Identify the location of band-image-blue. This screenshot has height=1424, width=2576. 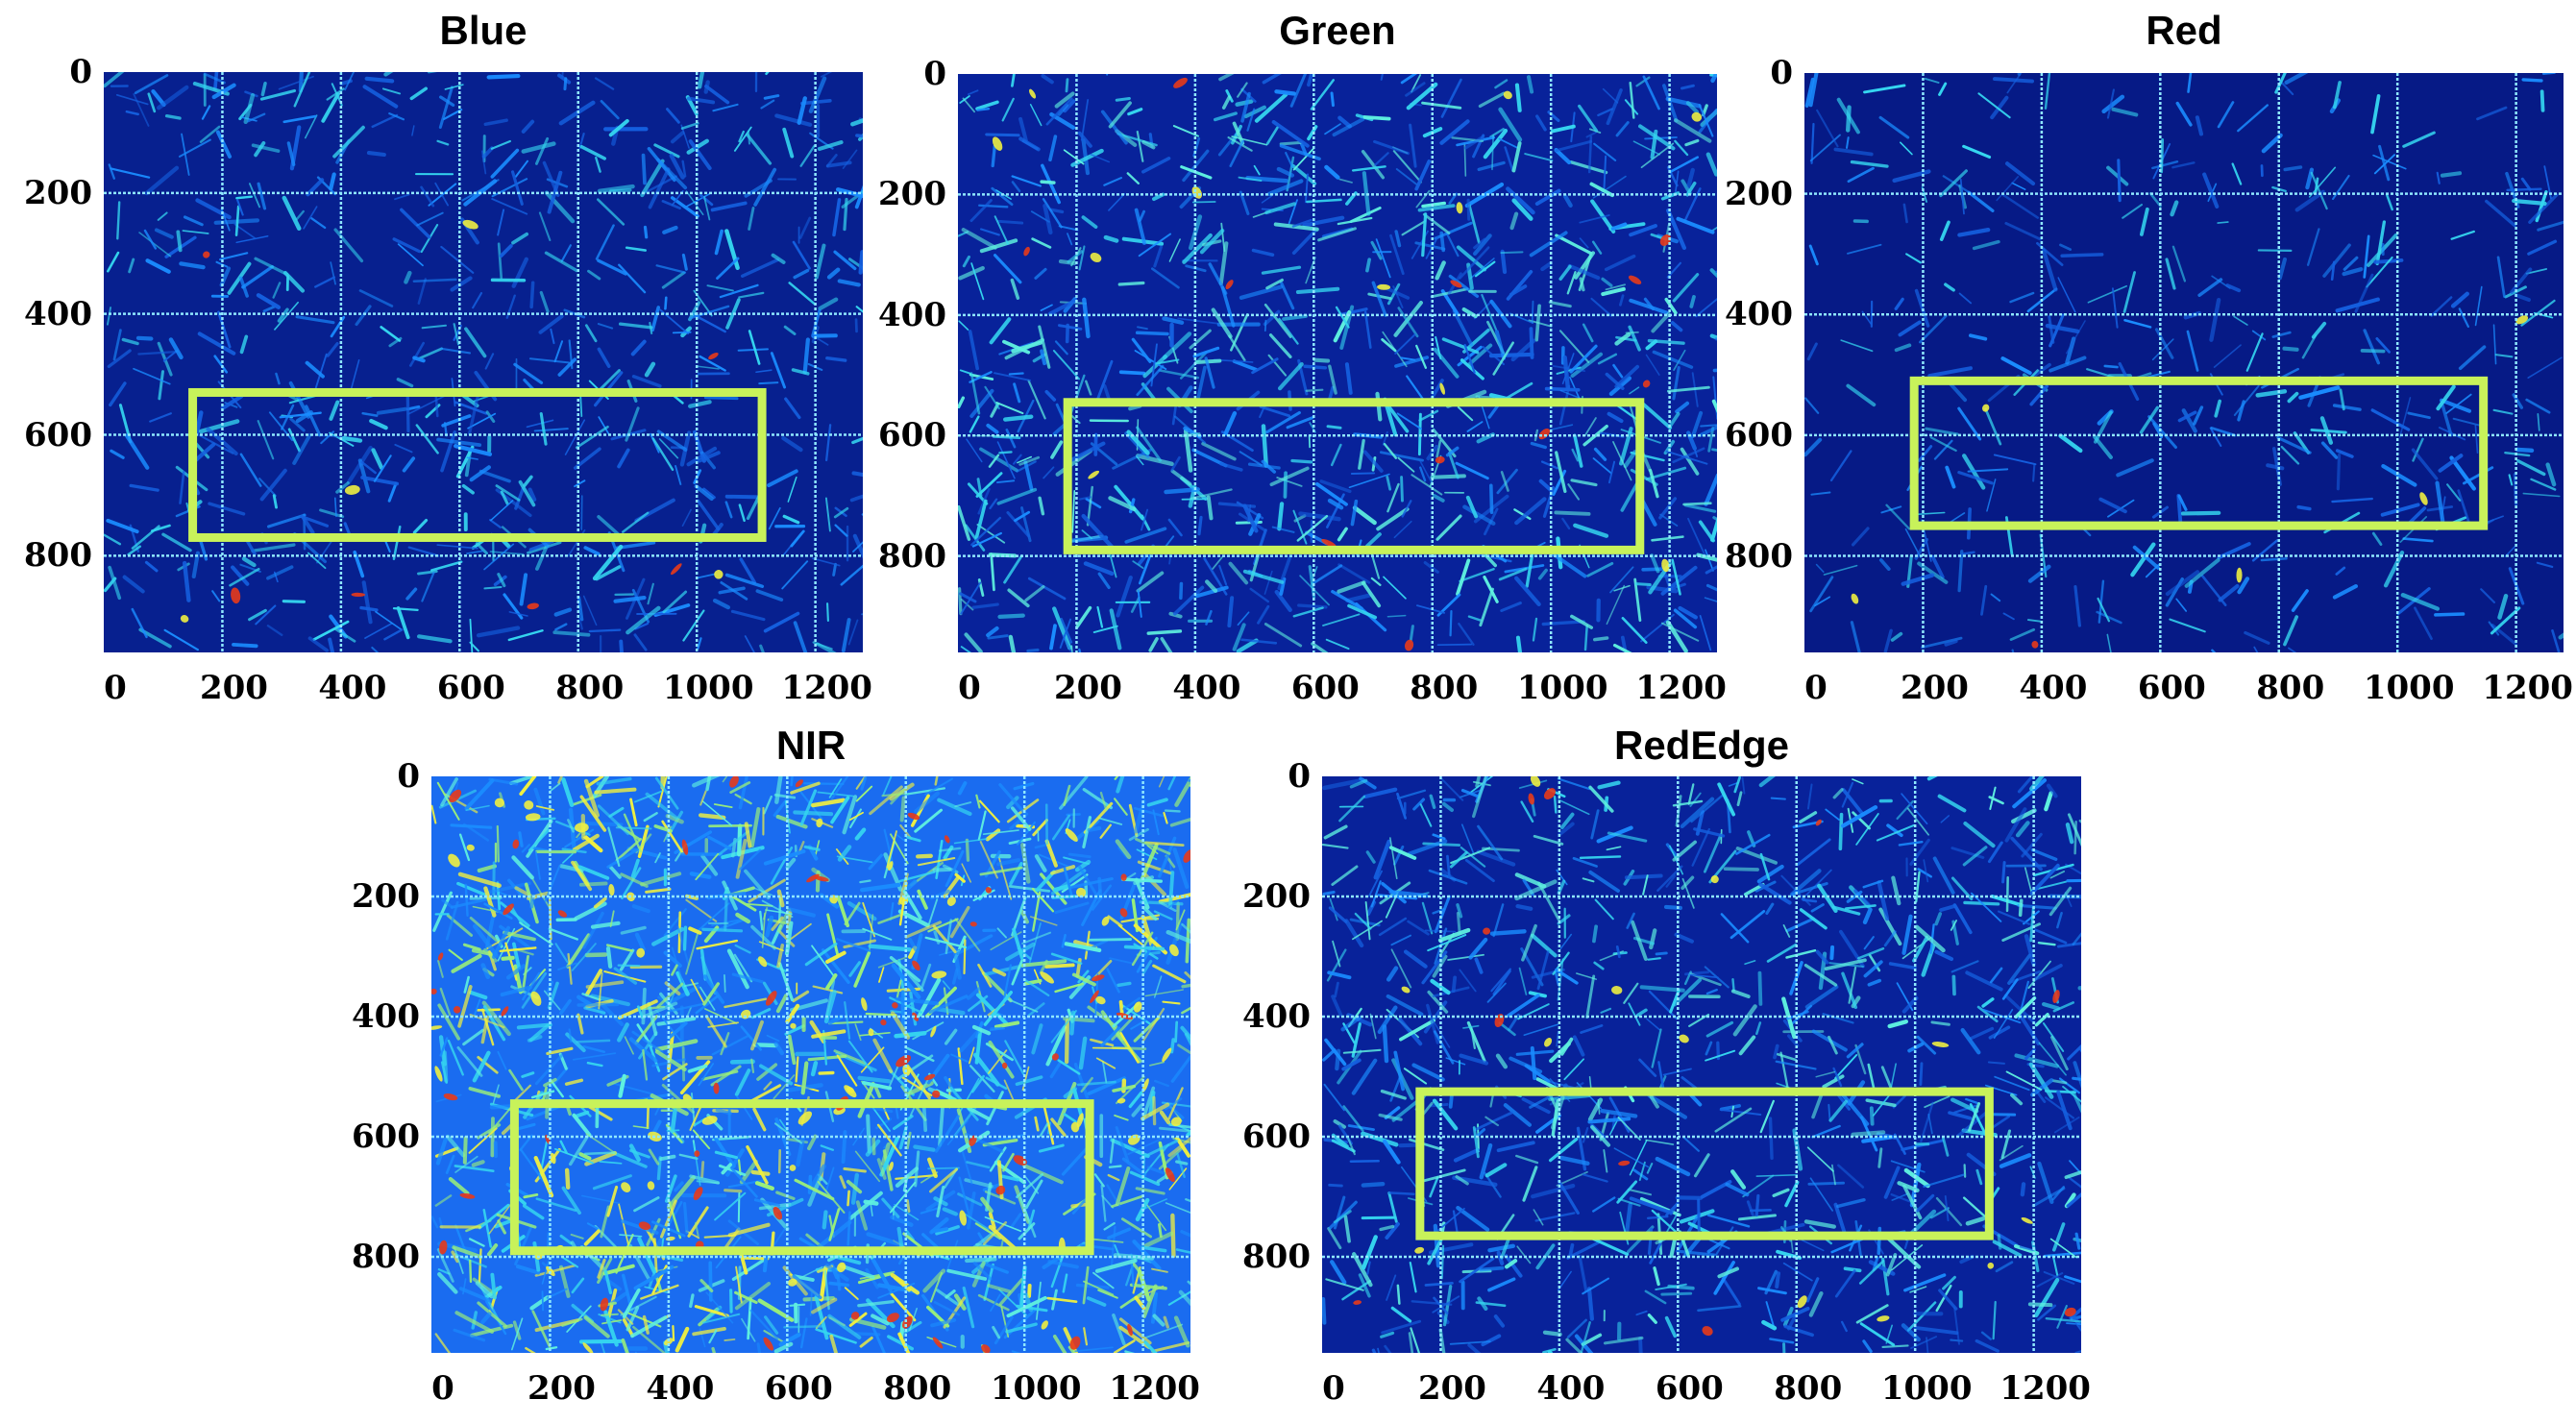
(483, 362).